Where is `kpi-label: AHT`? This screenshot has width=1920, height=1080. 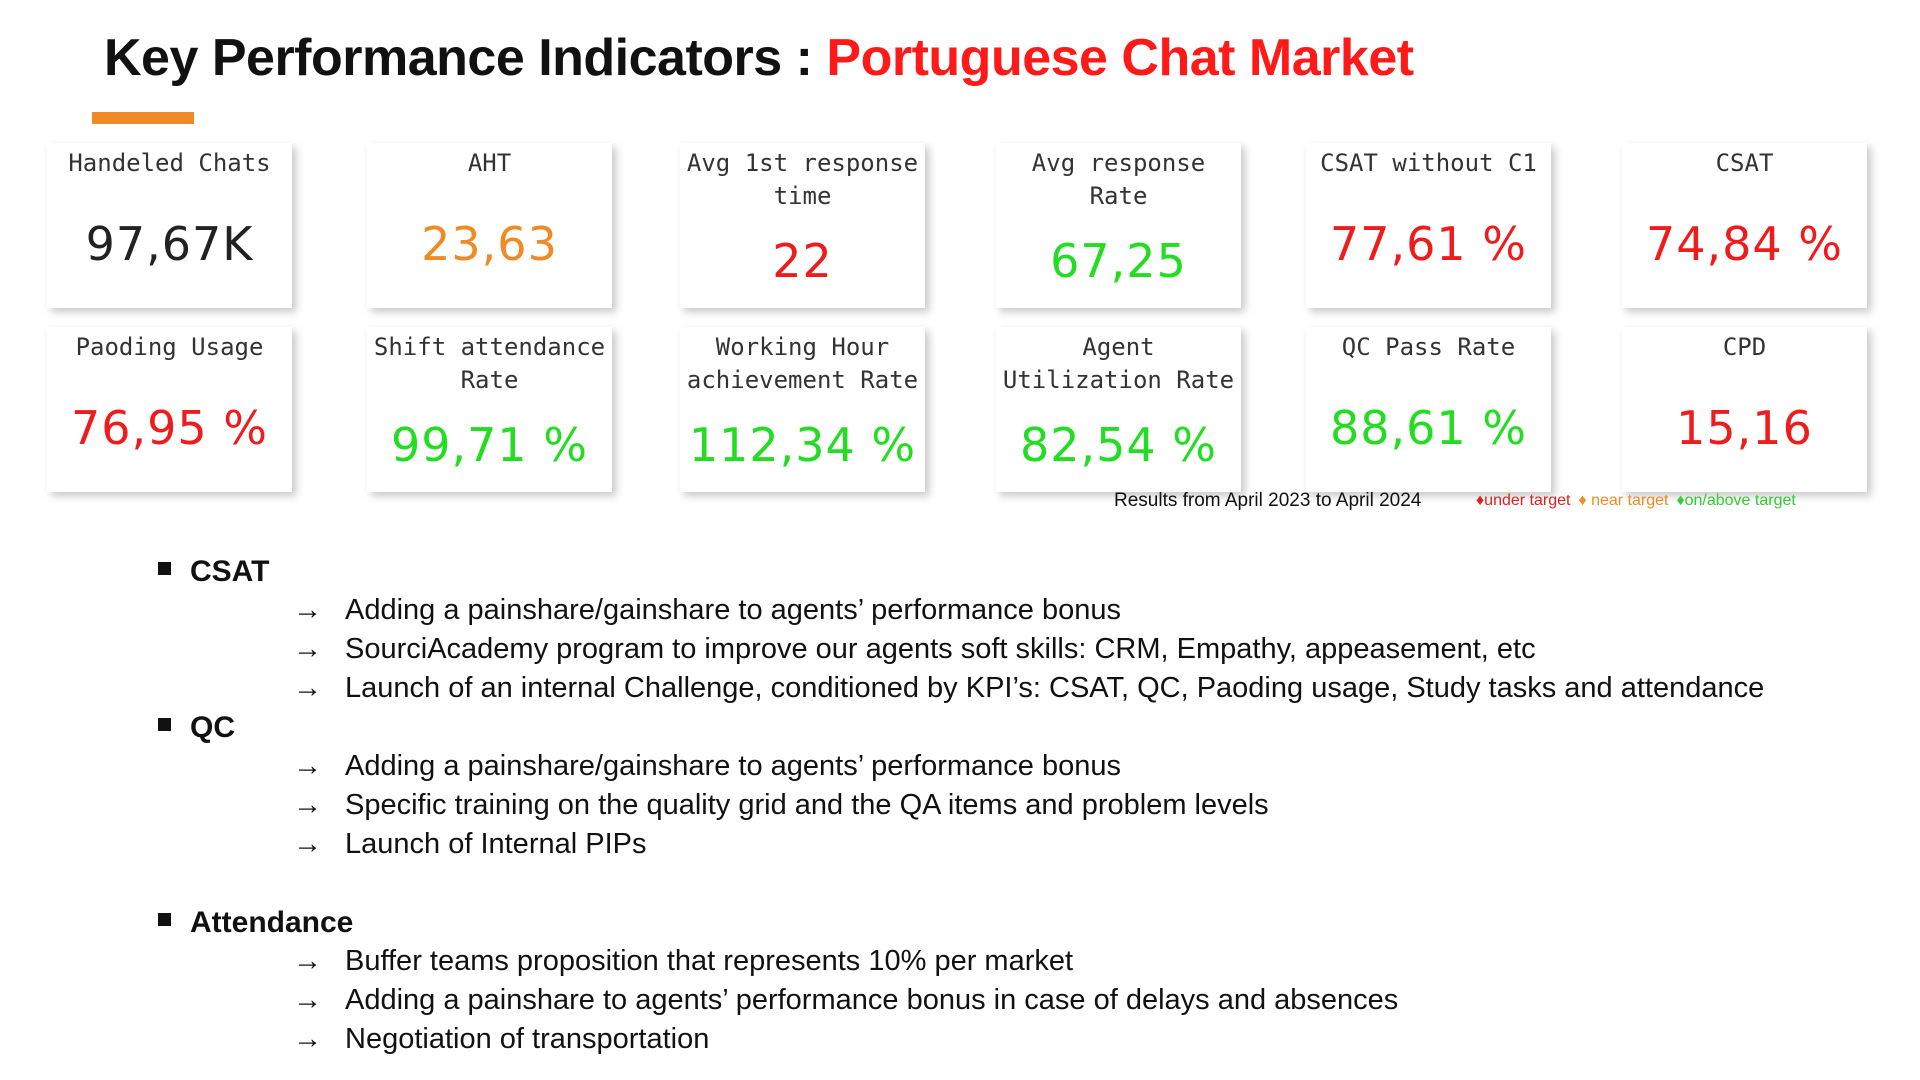 kpi-label: AHT is located at coordinates (489, 163).